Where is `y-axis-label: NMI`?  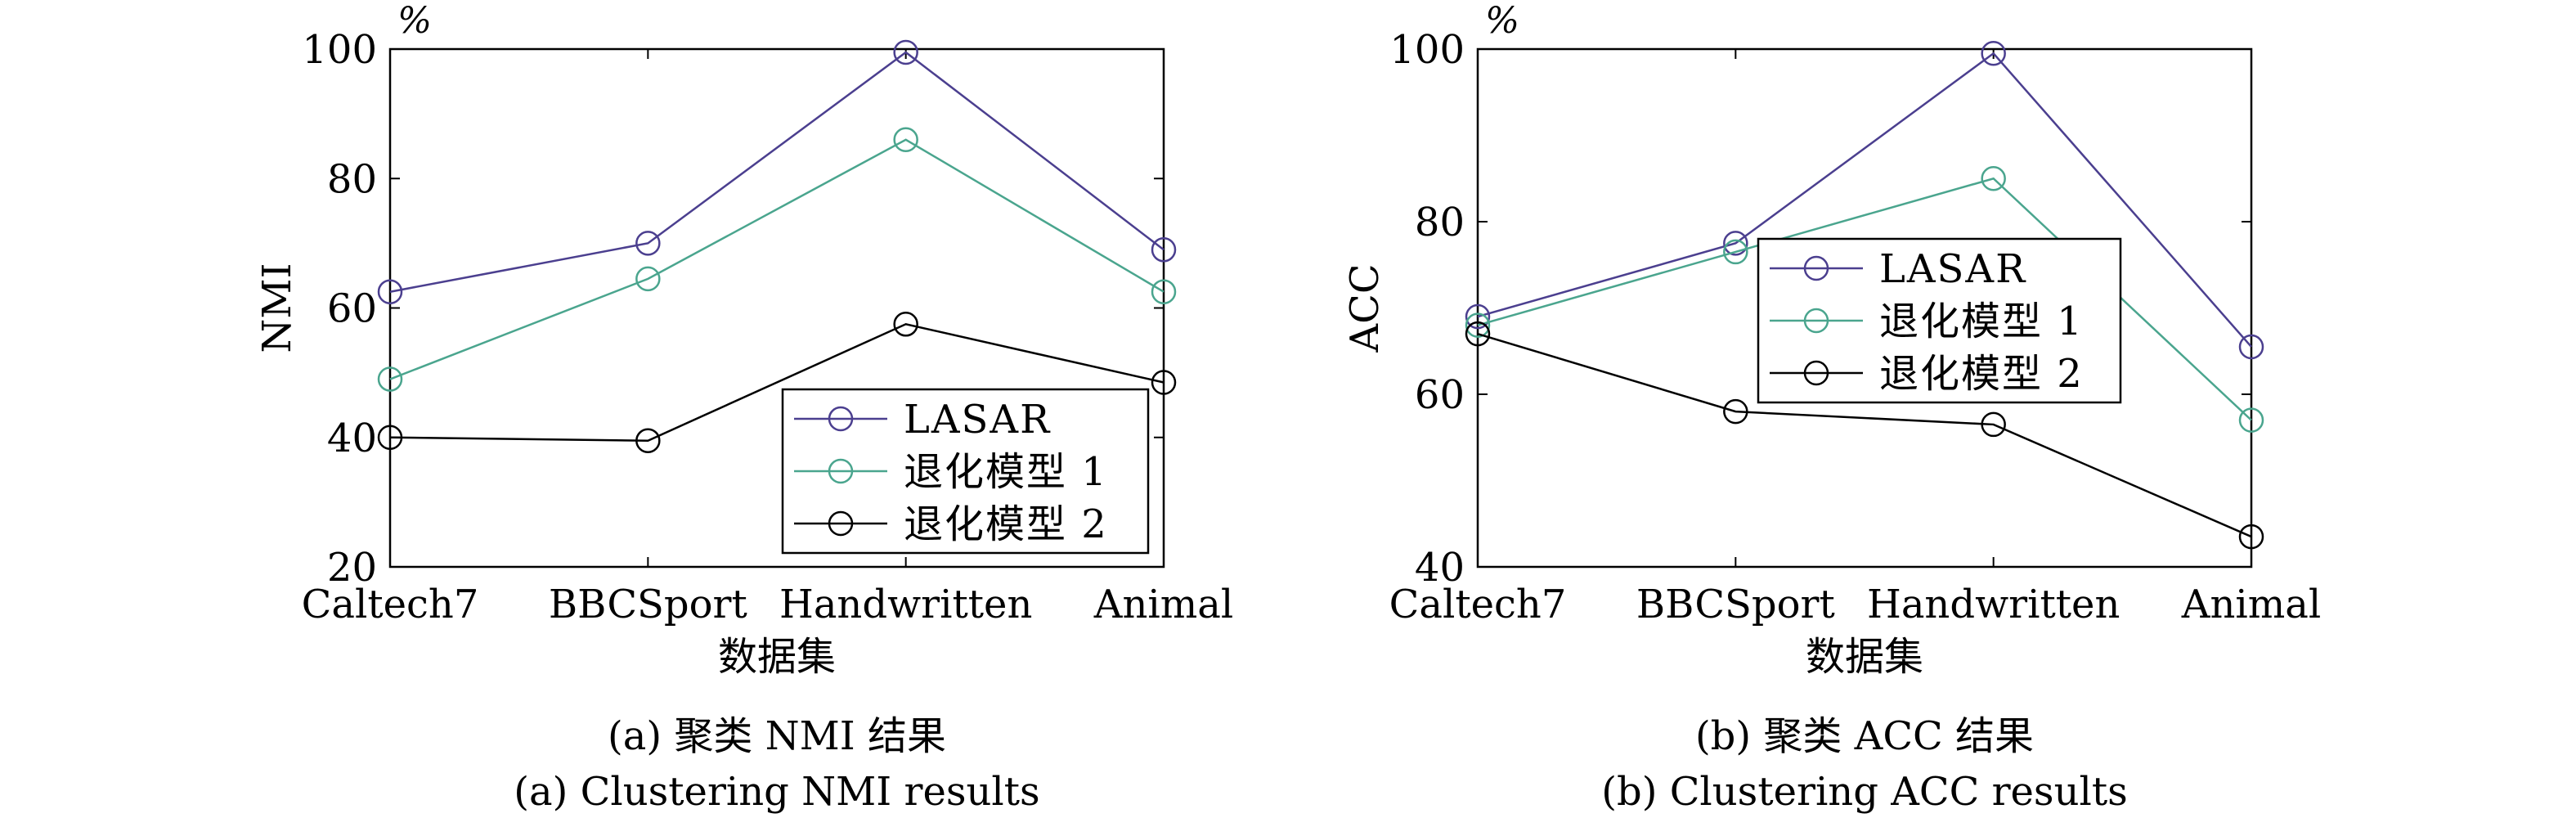
y-axis-label: NMI is located at coordinates (277, 308).